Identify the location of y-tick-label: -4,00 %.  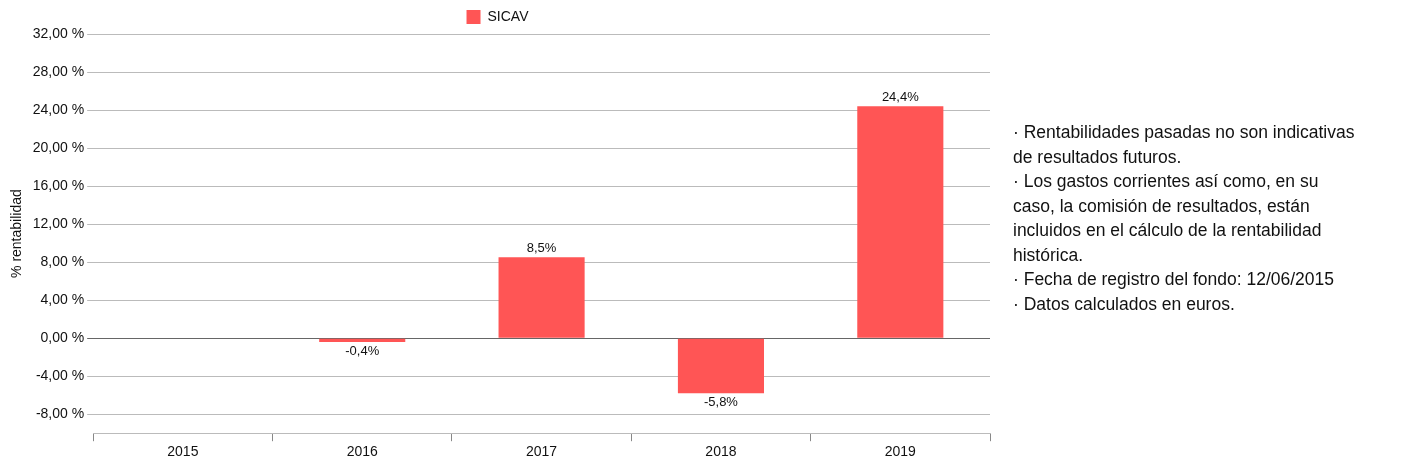
(60, 375).